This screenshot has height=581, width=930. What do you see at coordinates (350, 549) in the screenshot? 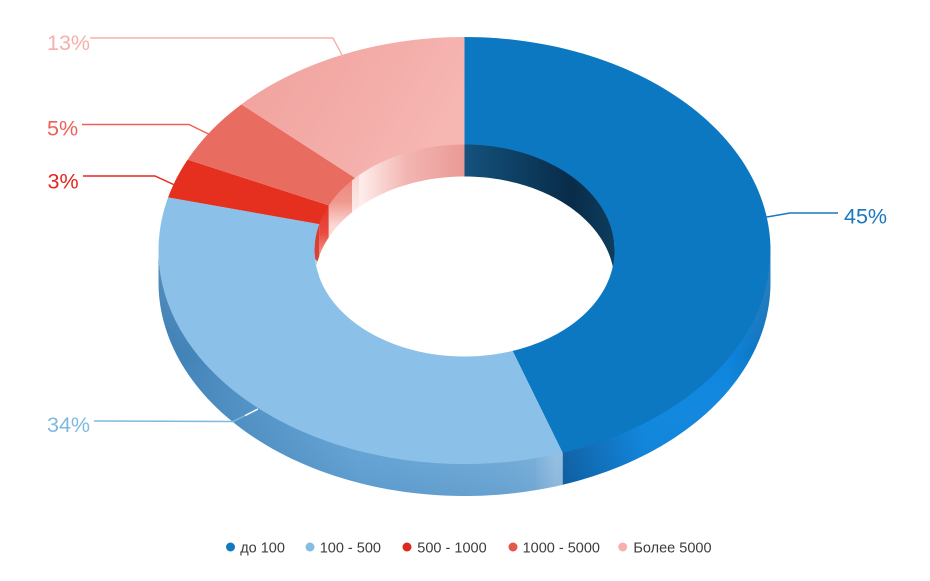
I see `svg-text: 100 - 500` at bounding box center [350, 549].